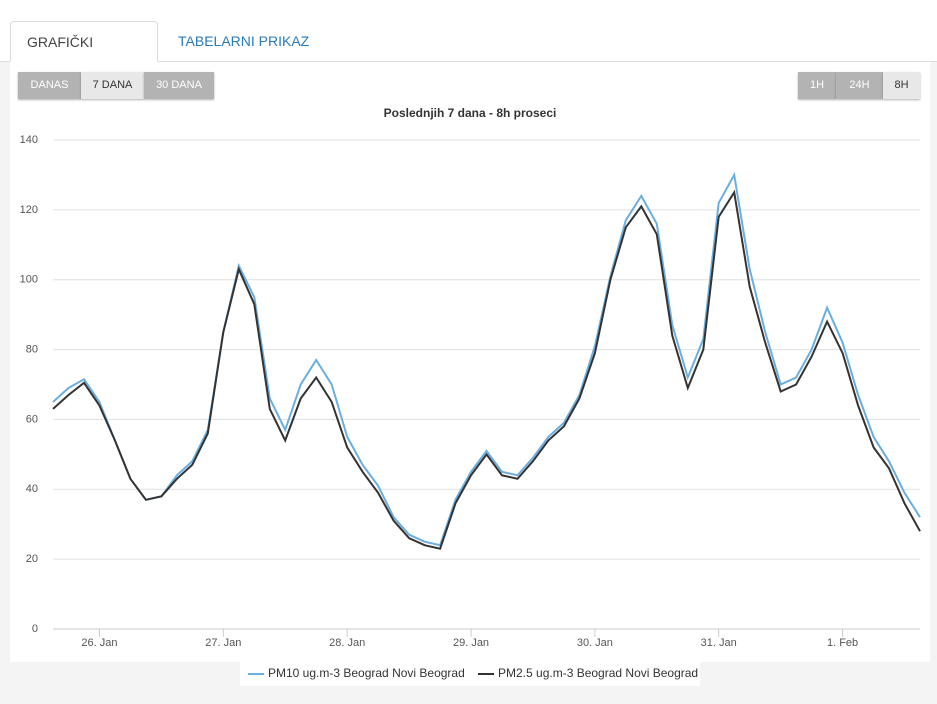 The image size is (937, 704). I want to click on tab-bar: GRAFIČKI PRIKAZ TABELARNI PRIKAZ, so click(468, 45).